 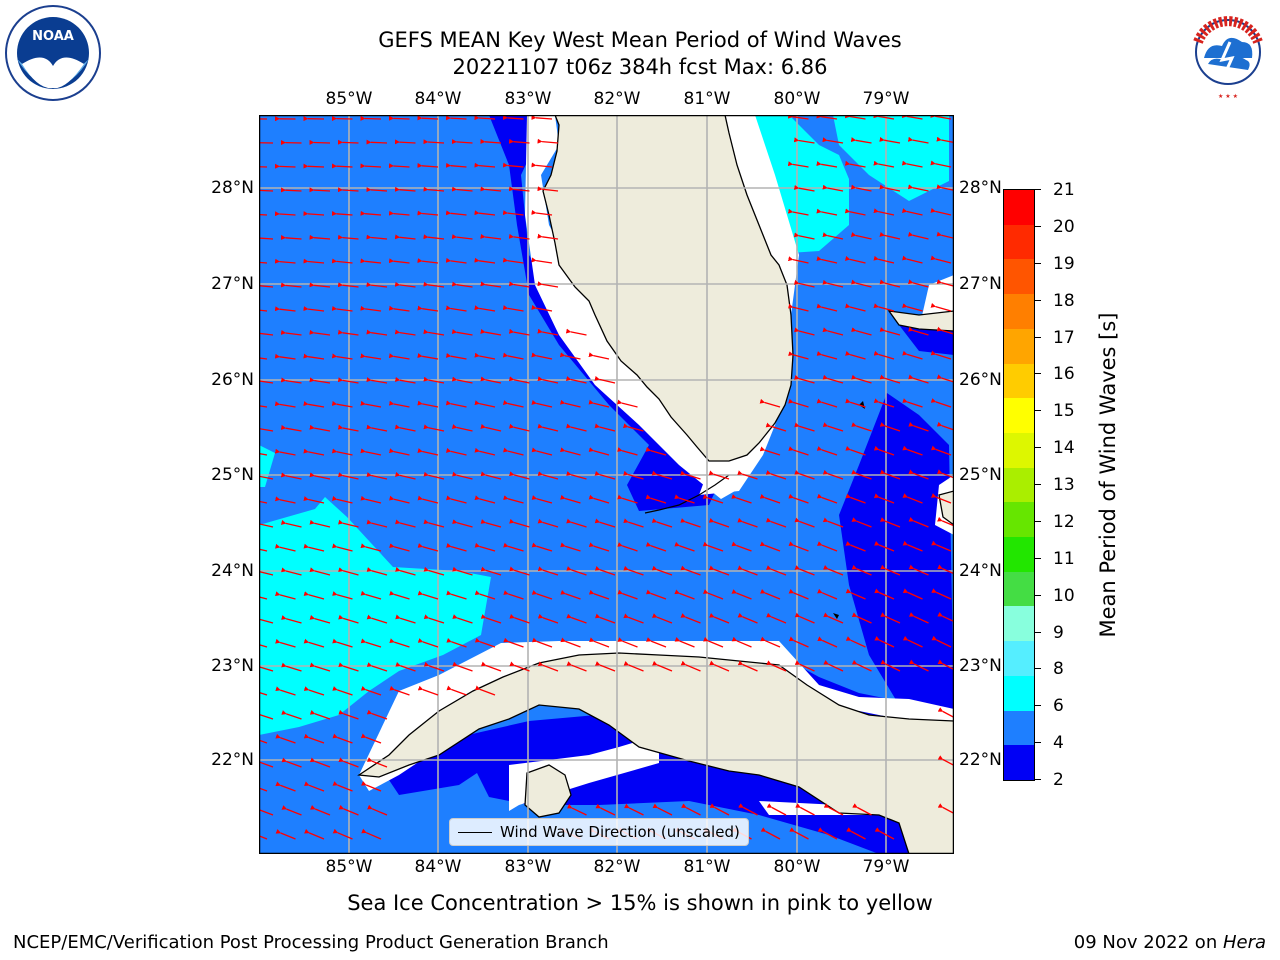 What do you see at coordinates (475, 832) in the screenshot?
I see `legend-line-icon` at bounding box center [475, 832].